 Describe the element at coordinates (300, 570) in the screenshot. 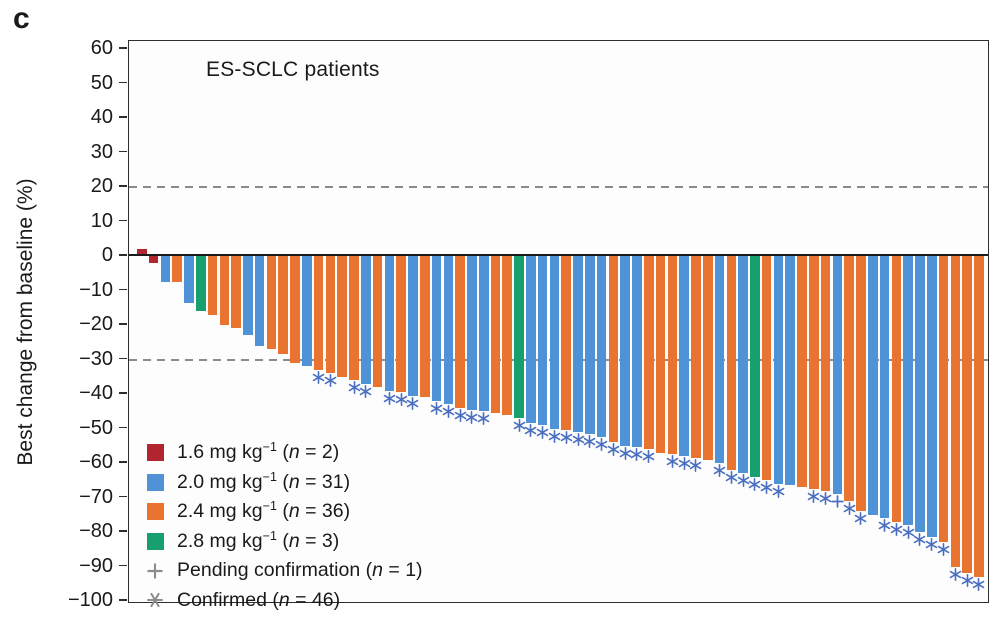

I see `legend-label: Pending confirmation (n = 1)` at that location.